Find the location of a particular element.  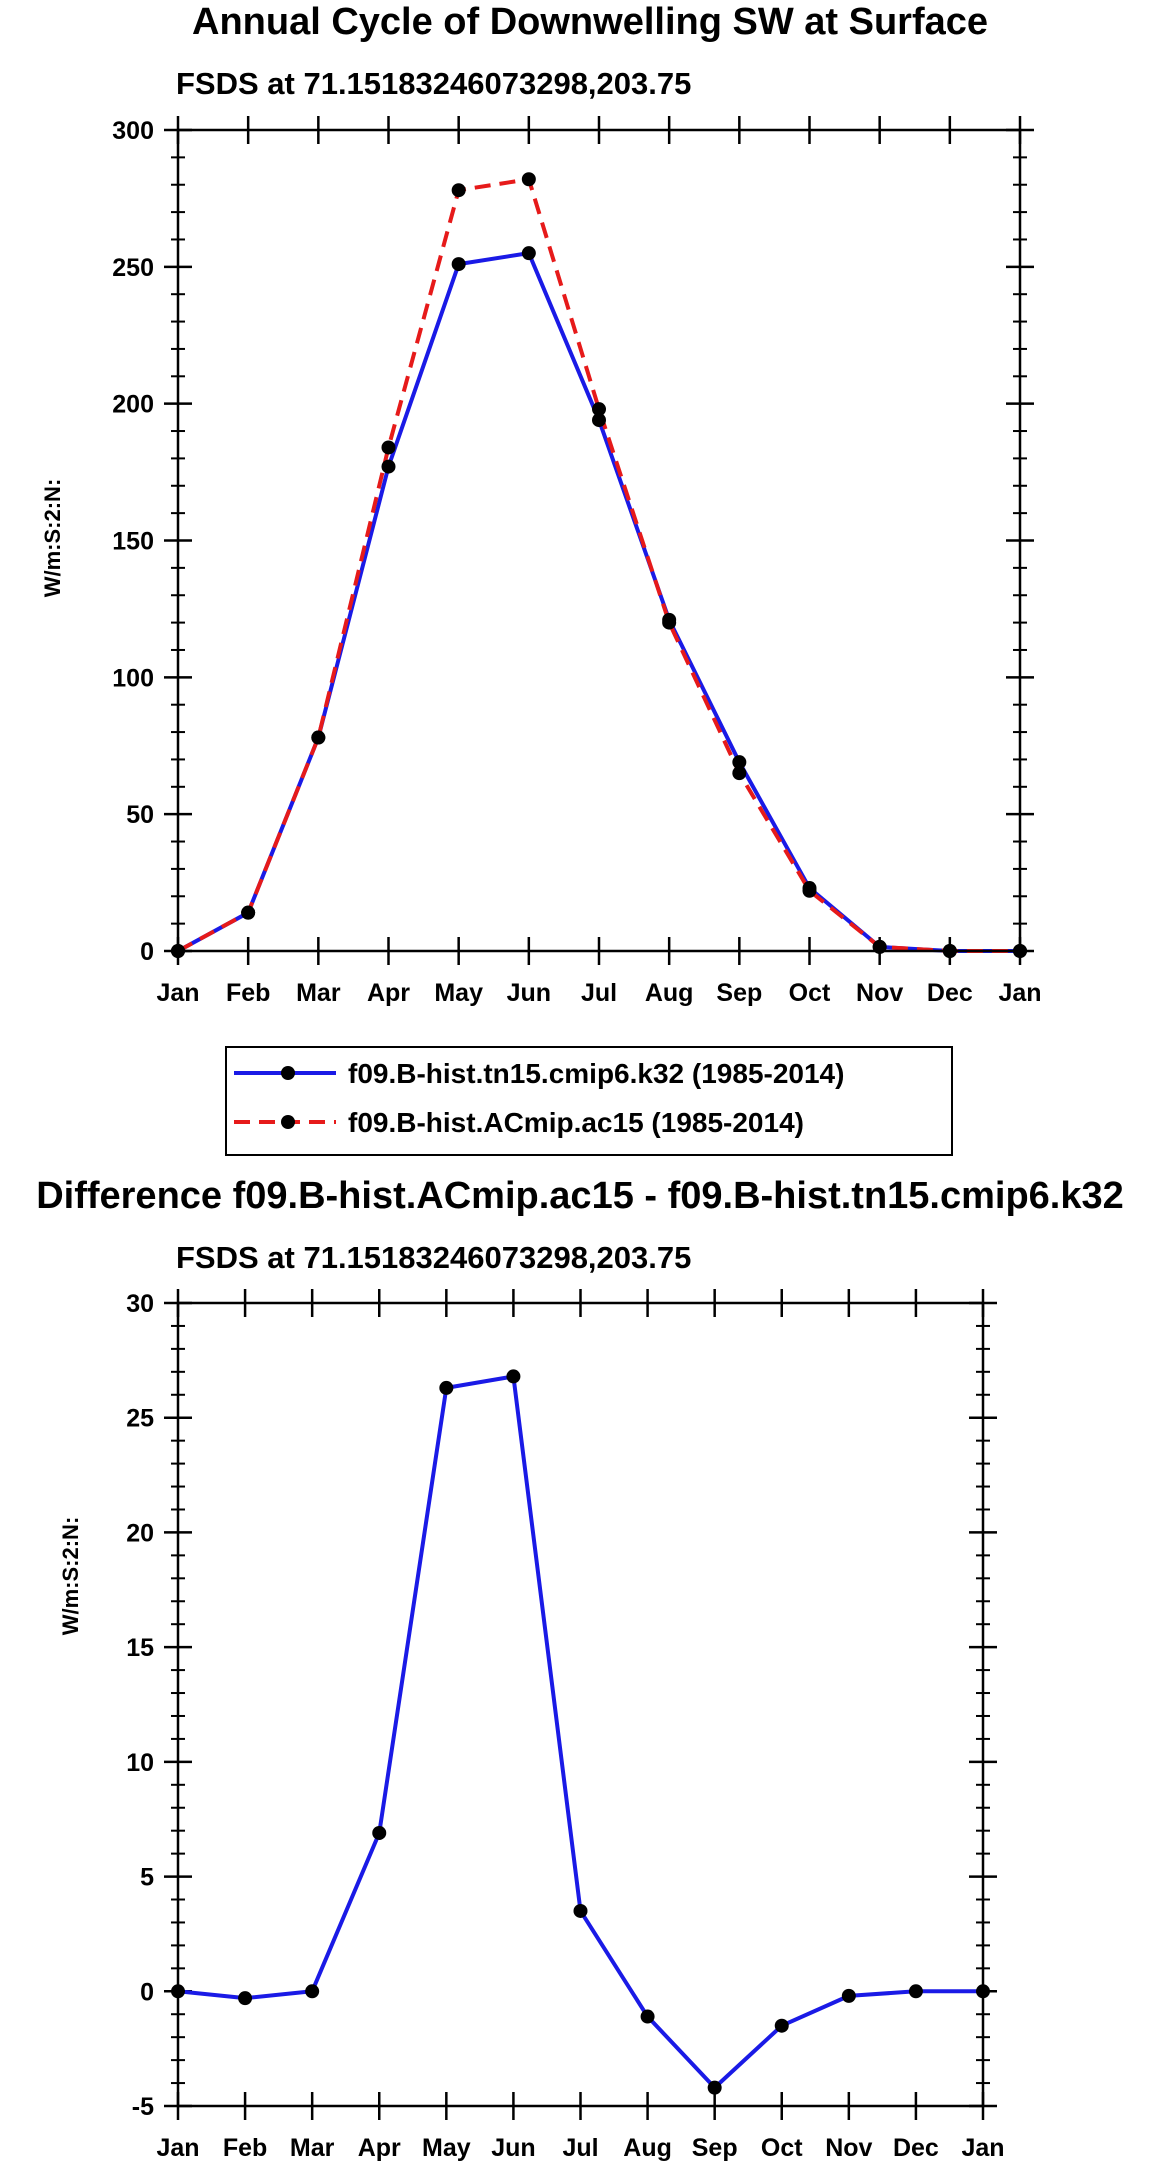

y-tick-label: 15 is located at coordinates (140, 1648).